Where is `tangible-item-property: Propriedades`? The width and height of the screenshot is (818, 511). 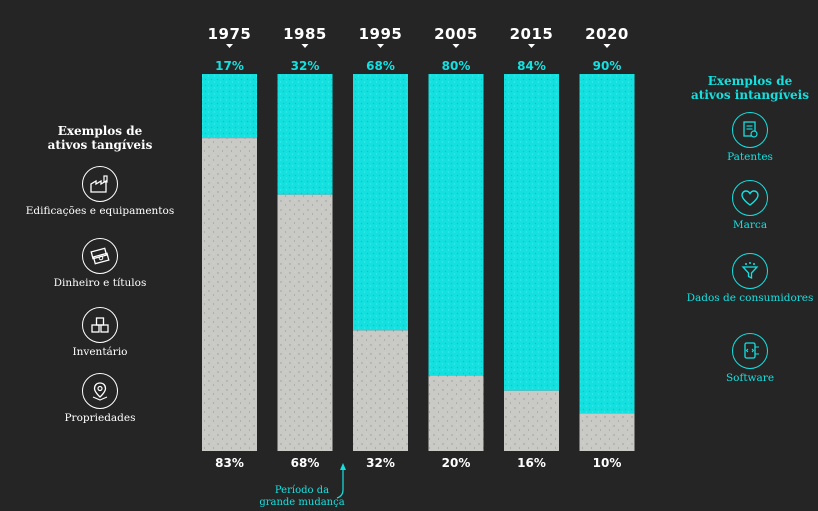
tangible-item-property: Propriedades is located at coordinates (100, 398).